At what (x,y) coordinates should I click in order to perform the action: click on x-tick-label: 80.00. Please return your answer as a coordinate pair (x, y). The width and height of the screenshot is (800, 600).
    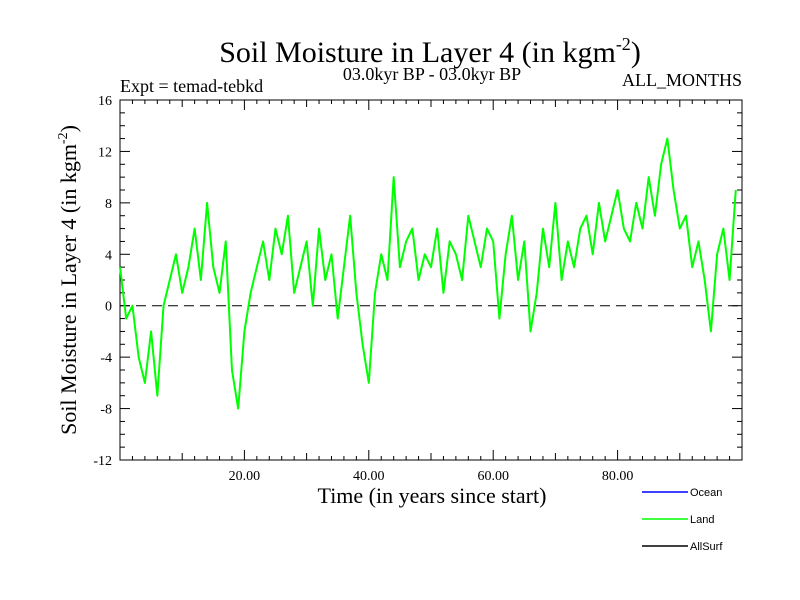
    Looking at the image, I should click on (618, 476).